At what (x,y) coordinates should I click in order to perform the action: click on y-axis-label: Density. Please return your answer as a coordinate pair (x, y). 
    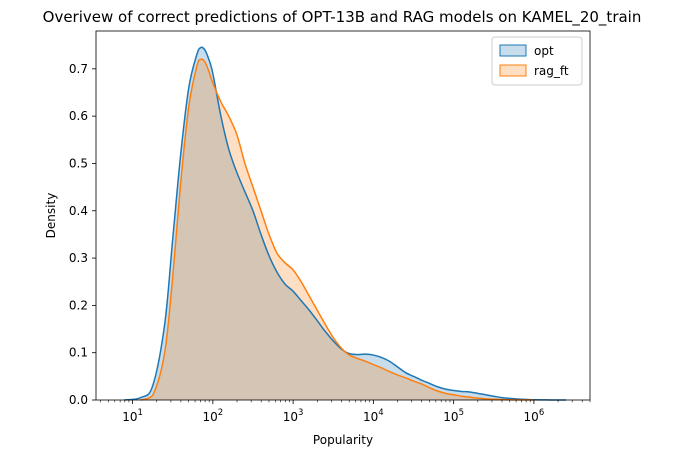
    Looking at the image, I should click on (51, 216).